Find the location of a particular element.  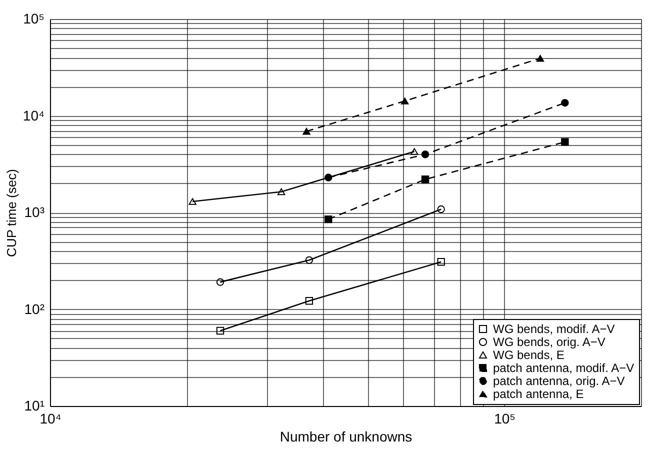

legend-label: patch antenna, E is located at coordinates (538, 394).